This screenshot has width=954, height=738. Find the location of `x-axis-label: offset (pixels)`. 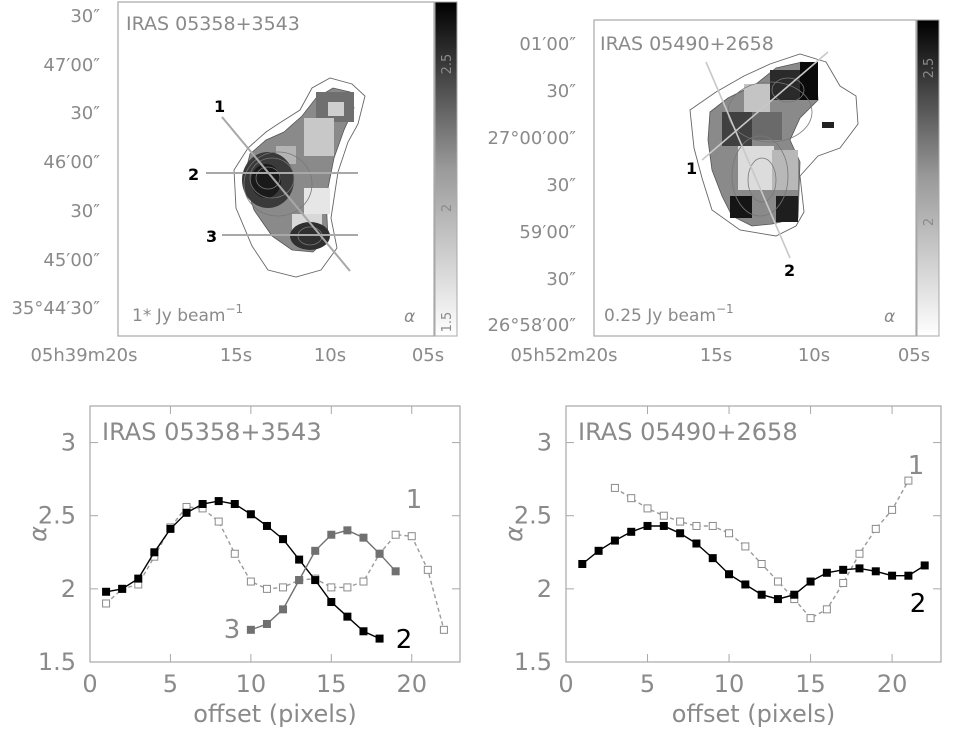

x-axis-label: offset (pixels) is located at coordinates (275, 714).